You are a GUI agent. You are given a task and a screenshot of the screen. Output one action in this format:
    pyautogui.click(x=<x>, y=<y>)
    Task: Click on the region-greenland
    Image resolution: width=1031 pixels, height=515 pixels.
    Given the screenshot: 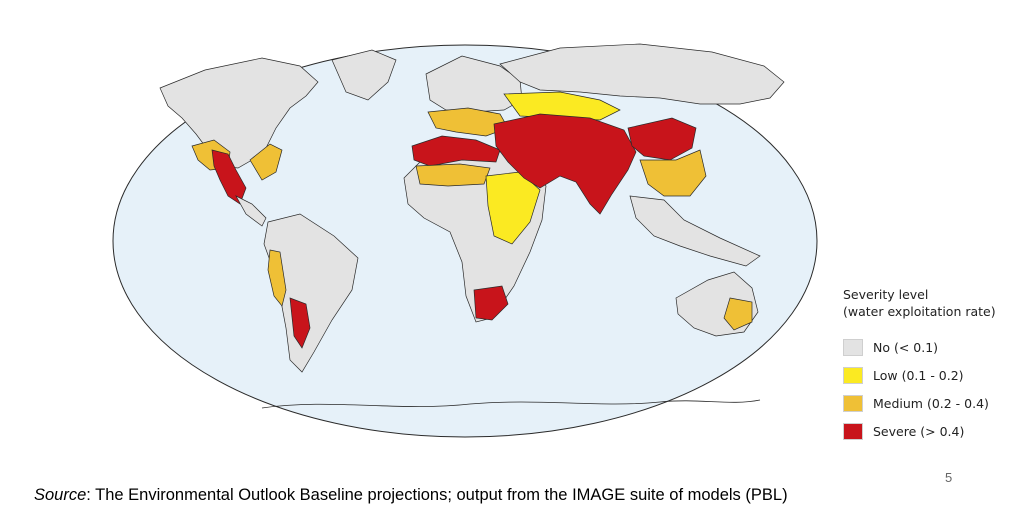 What is the action you would take?
    pyautogui.click(x=364, y=75)
    